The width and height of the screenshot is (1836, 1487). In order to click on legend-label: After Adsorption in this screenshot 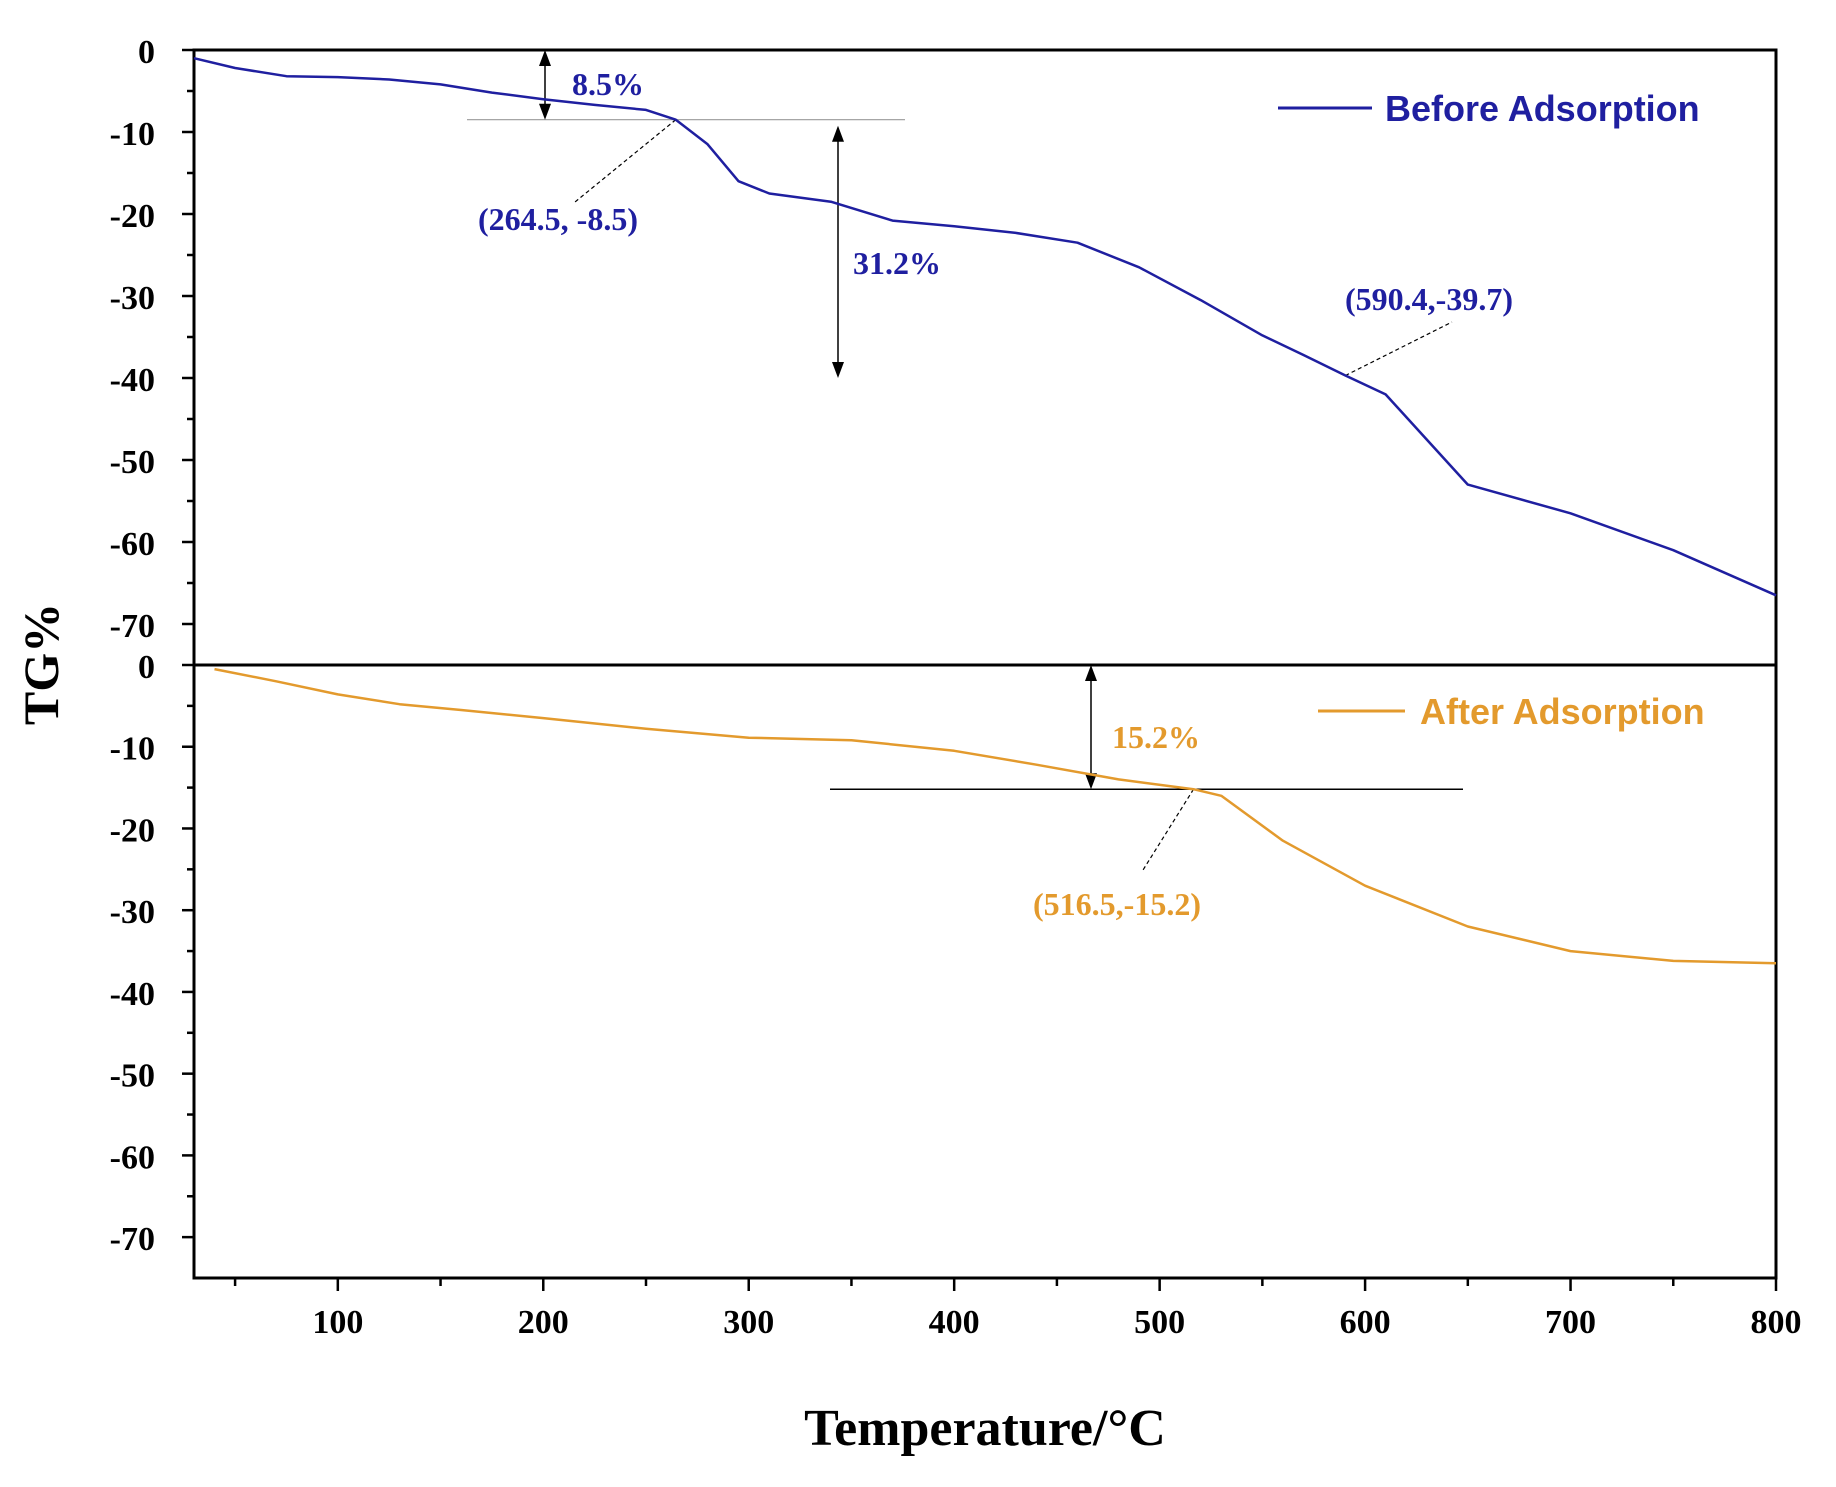, I will do `click(1562, 711)`.